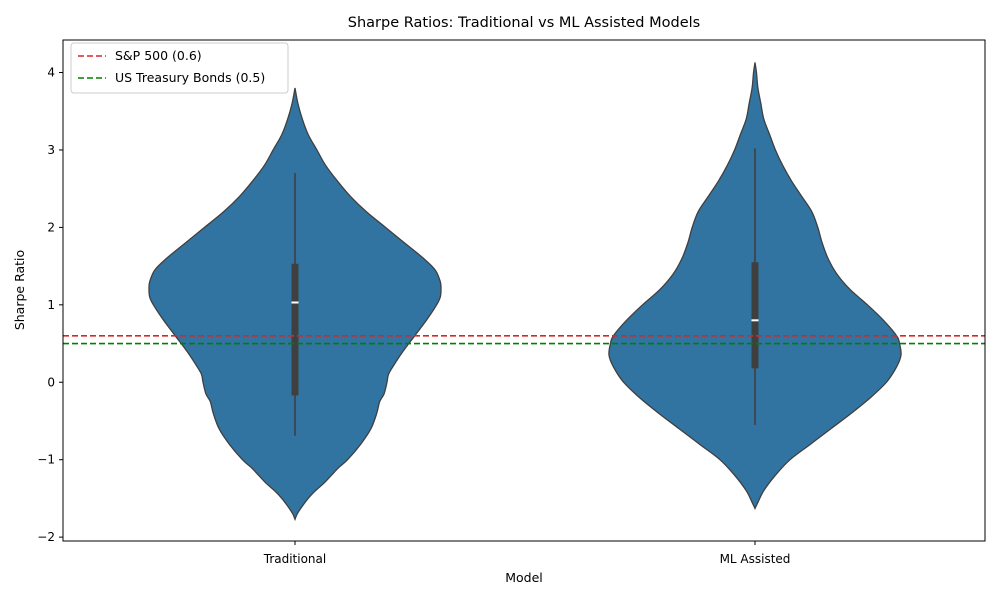 Image resolution: width=1000 pixels, height=600 pixels. I want to click on legend-box, so click(179, 68).